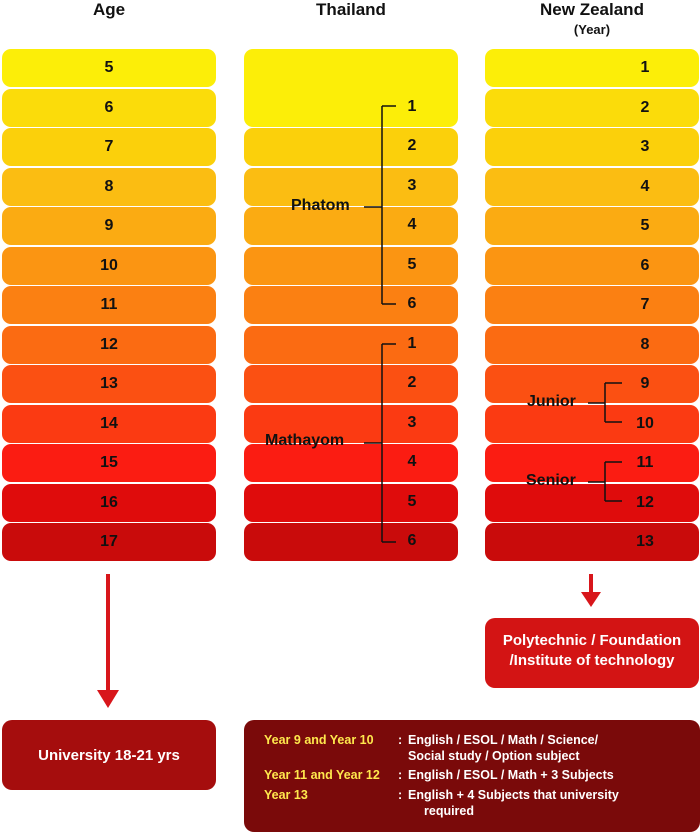 The image size is (700, 832). Describe the element at coordinates (449, 811) in the screenshot. I see `subject-line-2: required` at that location.